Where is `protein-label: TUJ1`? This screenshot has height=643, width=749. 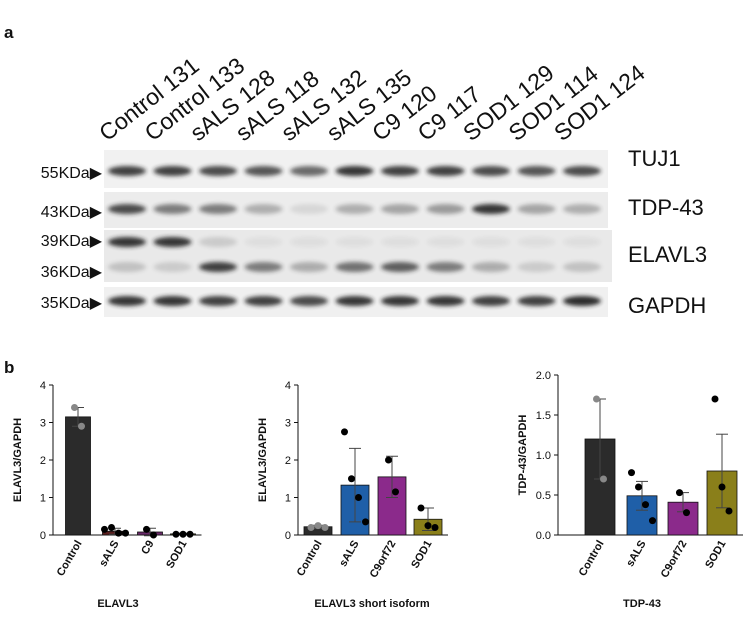
protein-label: TUJ1 is located at coordinates (654, 158).